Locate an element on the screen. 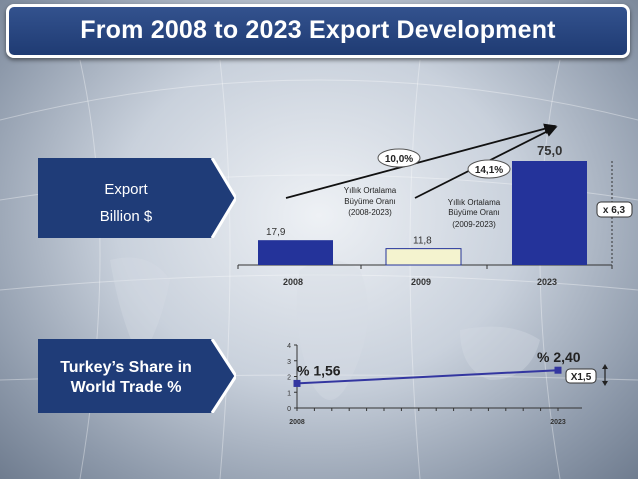 This screenshot has width=638, height=479. growth-arrow-2008-2023 is located at coordinates (421, 161).